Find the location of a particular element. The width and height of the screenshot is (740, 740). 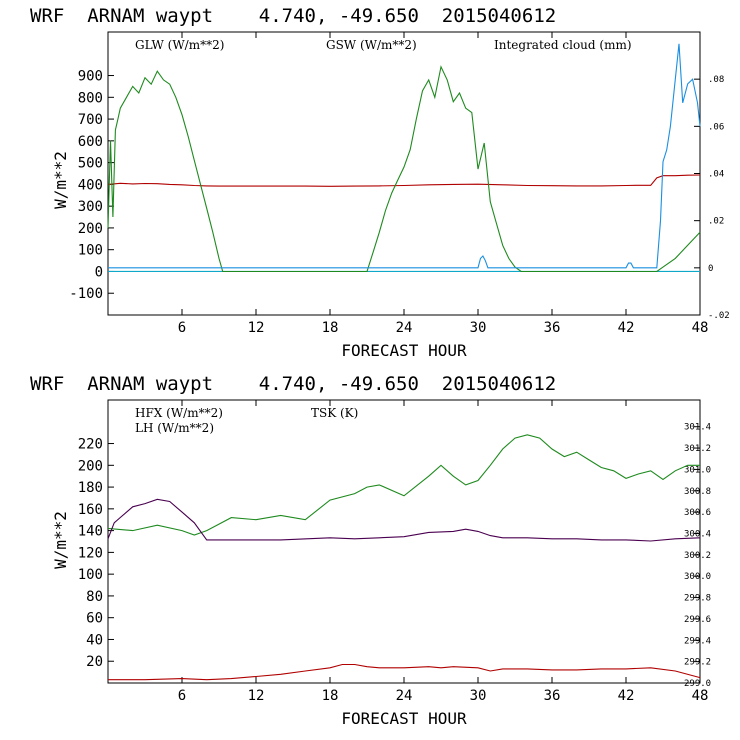

y-tick-label: 180 is located at coordinates (90, 488).